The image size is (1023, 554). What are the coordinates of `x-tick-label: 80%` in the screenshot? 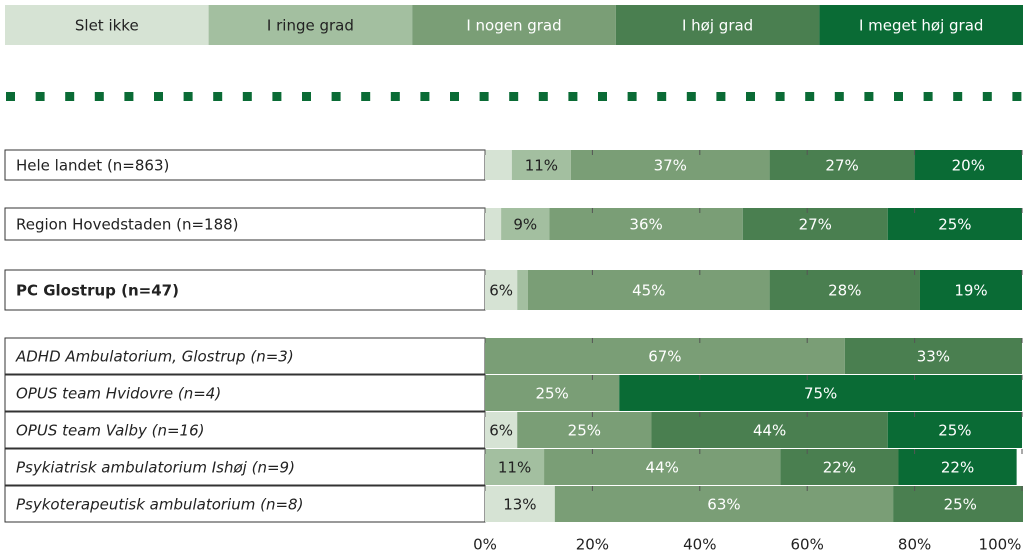 It's located at (914, 545).